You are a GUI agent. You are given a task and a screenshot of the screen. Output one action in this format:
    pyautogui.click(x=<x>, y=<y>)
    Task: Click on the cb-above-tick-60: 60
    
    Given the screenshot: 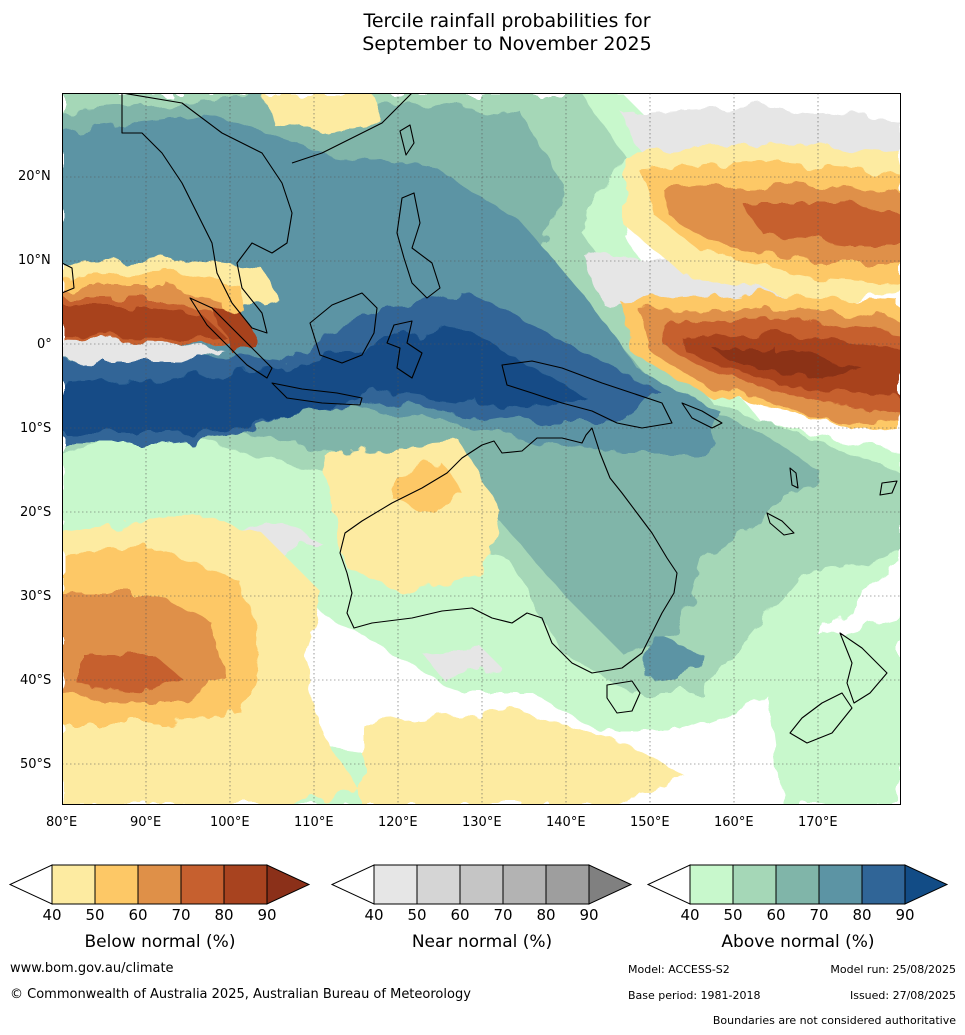 What is the action you would take?
    pyautogui.click(x=776, y=915)
    